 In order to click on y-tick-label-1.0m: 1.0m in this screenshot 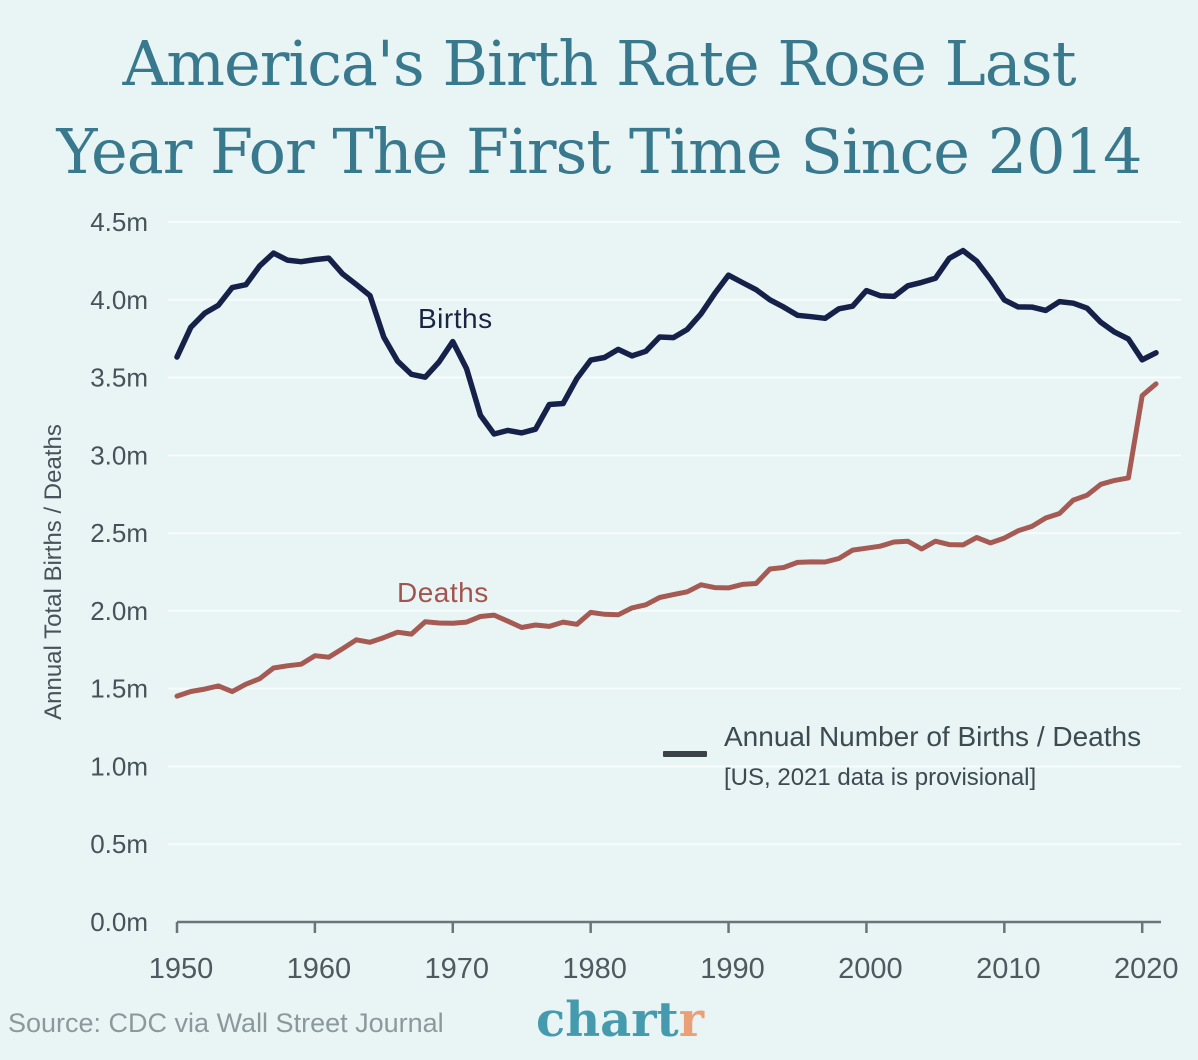, I will do `click(119, 766)`.